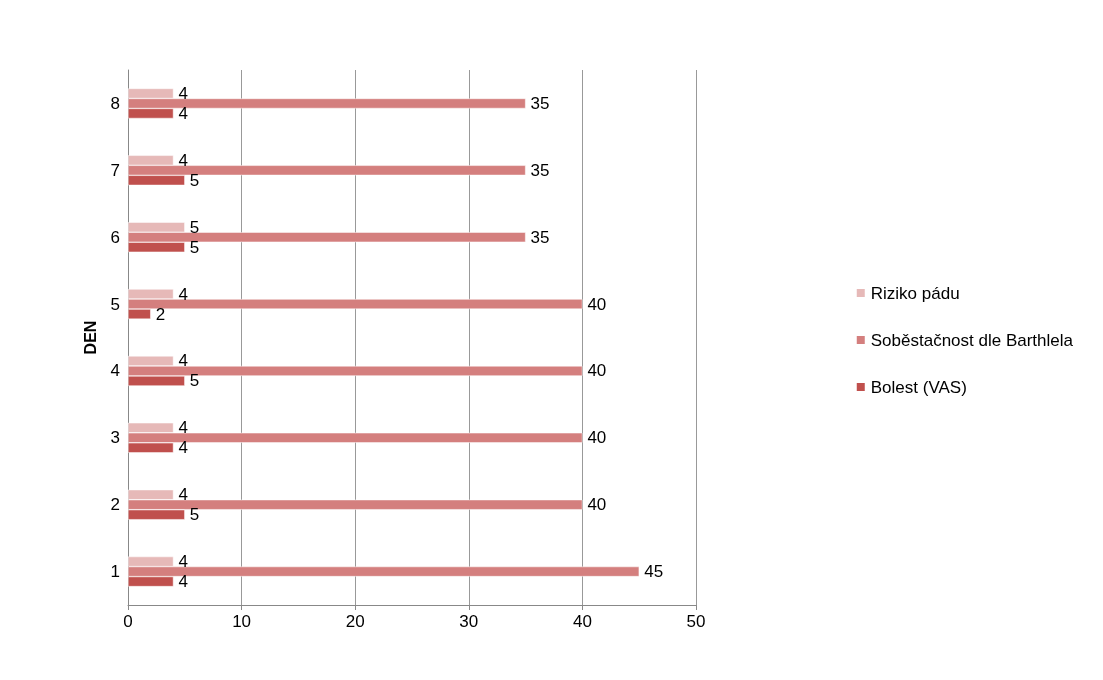 The height and width of the screenshot is (680, 1103). Describe the element at coordinates (128, 621) in the screenshot. I see `x-tick-label: 0` at that location.